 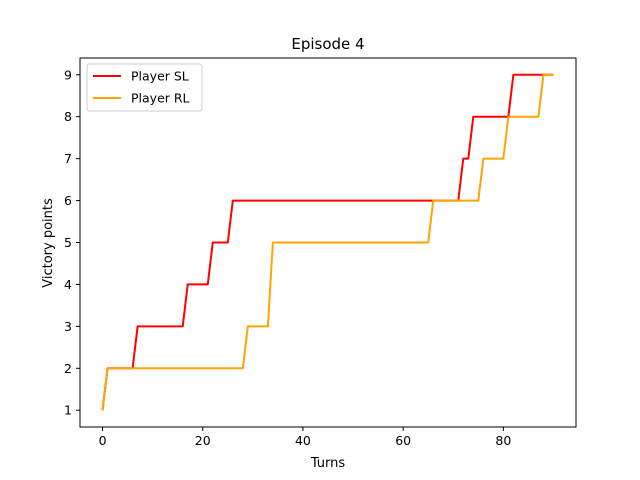 What do you see at coordinates (144, 87) in the screenshot?
I see `legend: Player SL Player RL` at bounding box center [144, 87].